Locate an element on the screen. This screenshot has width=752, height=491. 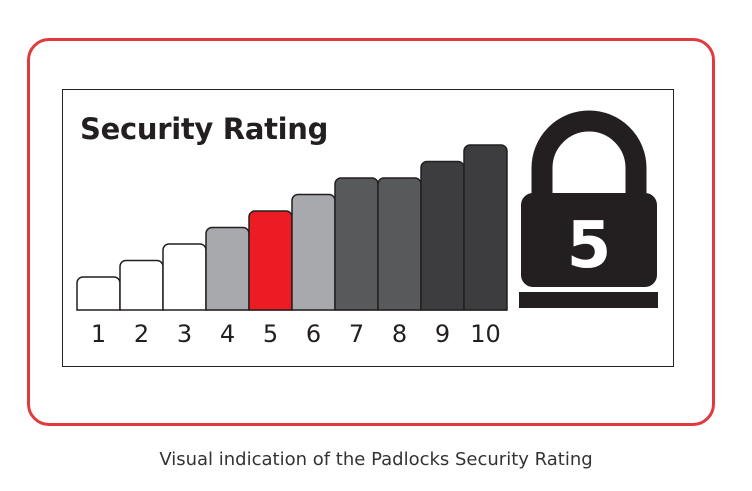
tick-label-2: 2 is located at coordinates (141, 334).